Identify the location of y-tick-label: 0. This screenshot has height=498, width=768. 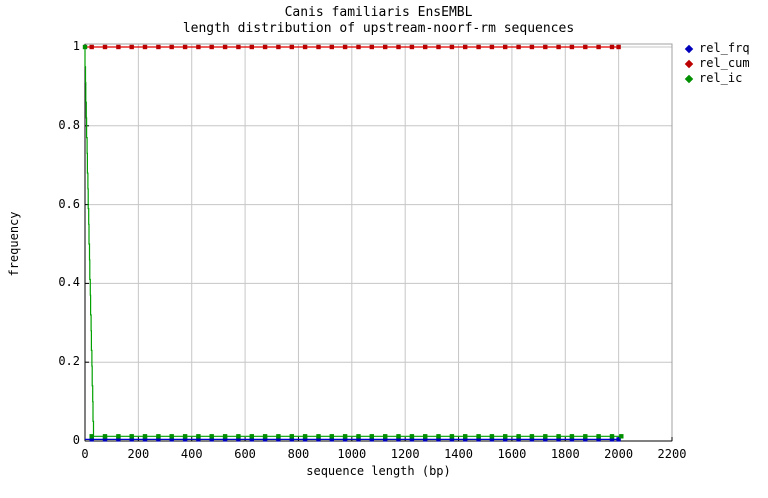
(76, 440).